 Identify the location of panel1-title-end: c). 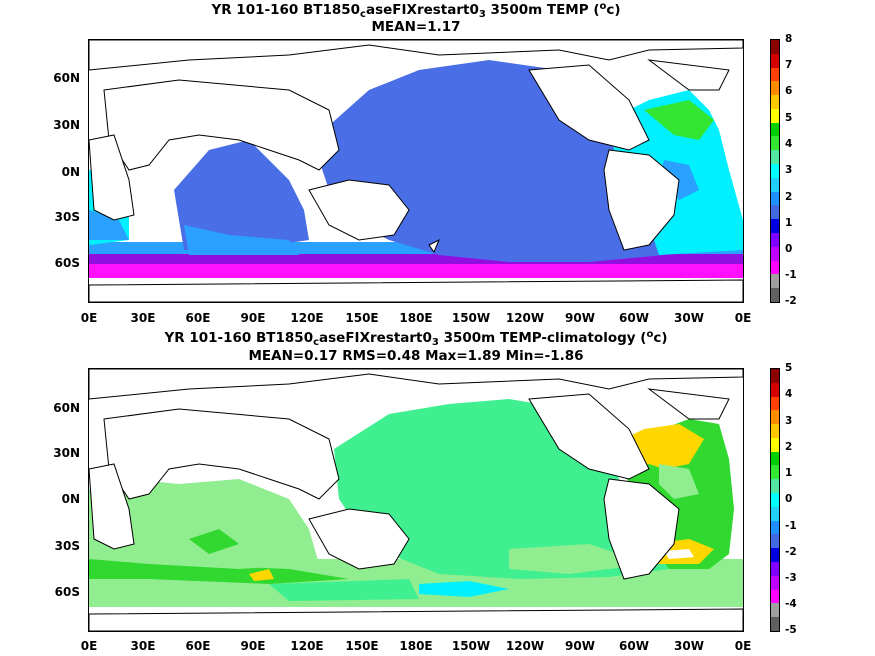
(613, 10).